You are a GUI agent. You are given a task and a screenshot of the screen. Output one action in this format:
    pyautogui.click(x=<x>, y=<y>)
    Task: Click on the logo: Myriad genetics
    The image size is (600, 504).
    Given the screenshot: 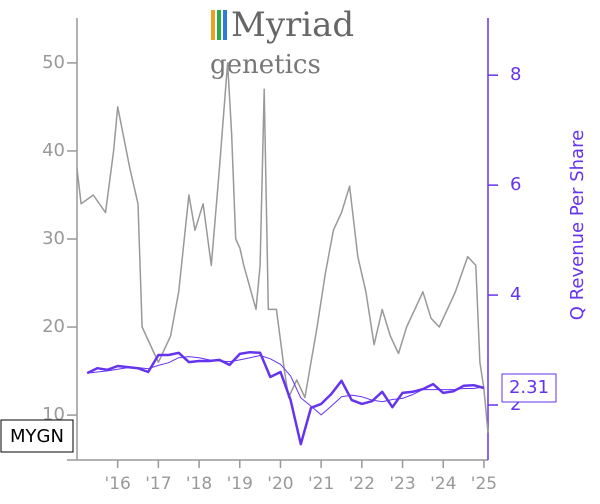 What is the action you would take?
    pyautogui.click(x=282, y=42)
    